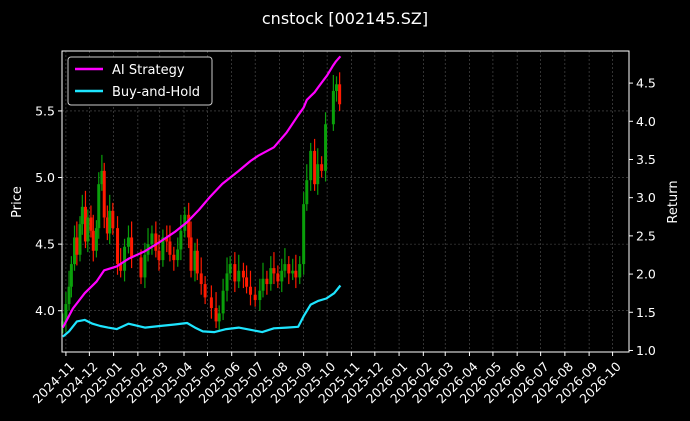 This screenshot has width=690, height=421. I want to click on y-right-tick-label: 4.5, so click(646, 83).